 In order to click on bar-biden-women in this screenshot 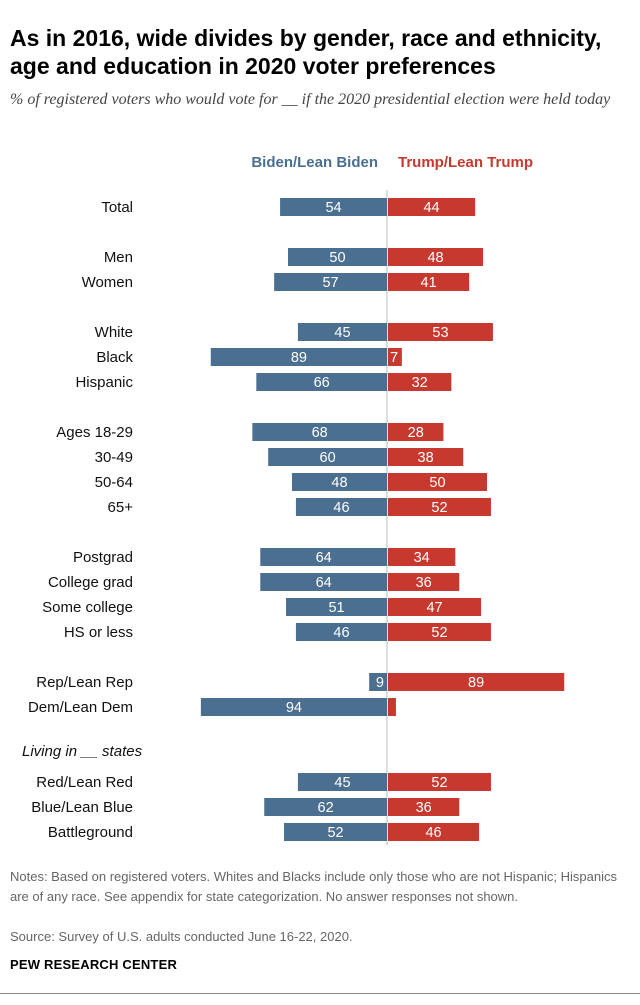, I will do `click(330, 282)`.